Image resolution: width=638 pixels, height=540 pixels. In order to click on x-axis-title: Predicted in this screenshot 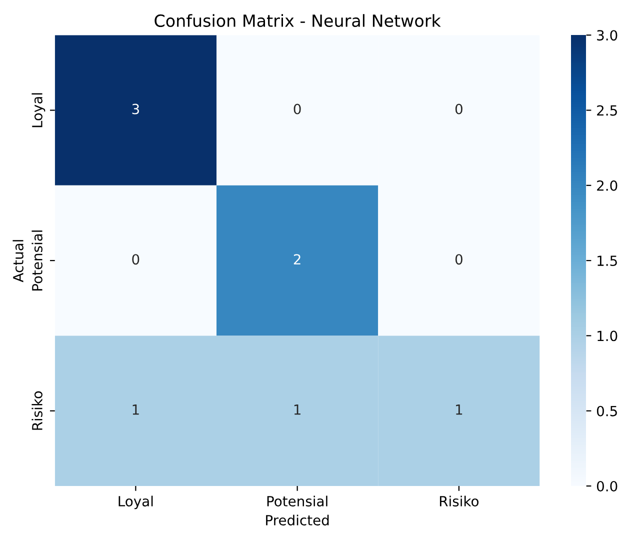, I will do `click(297, 520)`.